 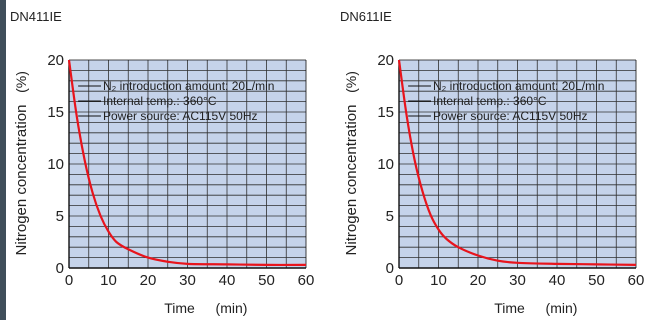 I want to click on left-edge-bar, so click(x=3, y=160).